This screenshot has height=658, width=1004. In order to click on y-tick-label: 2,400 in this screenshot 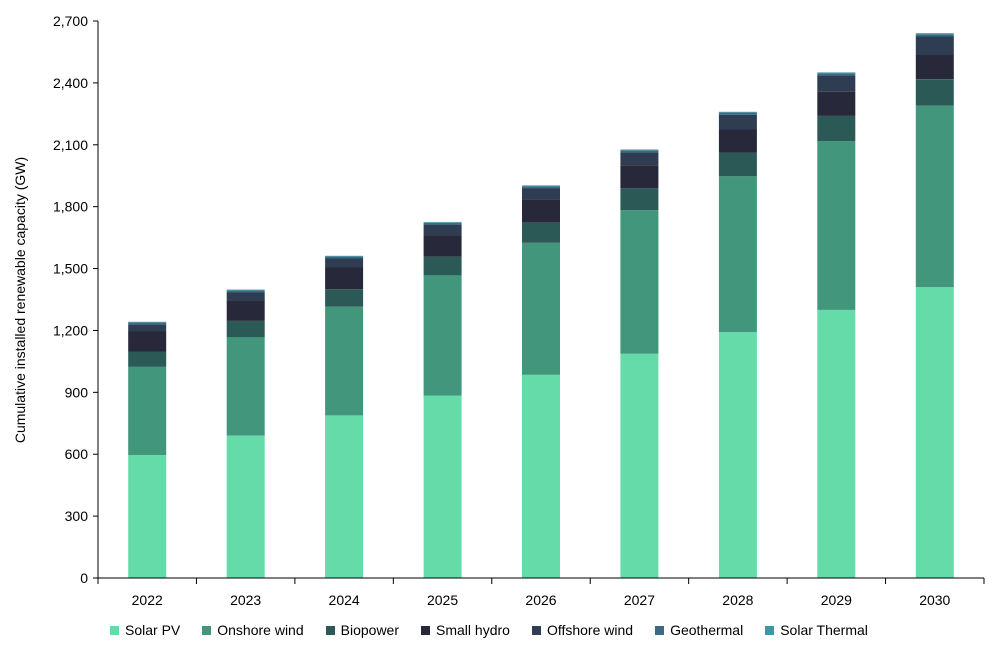, I will do `click(70, 83)`.